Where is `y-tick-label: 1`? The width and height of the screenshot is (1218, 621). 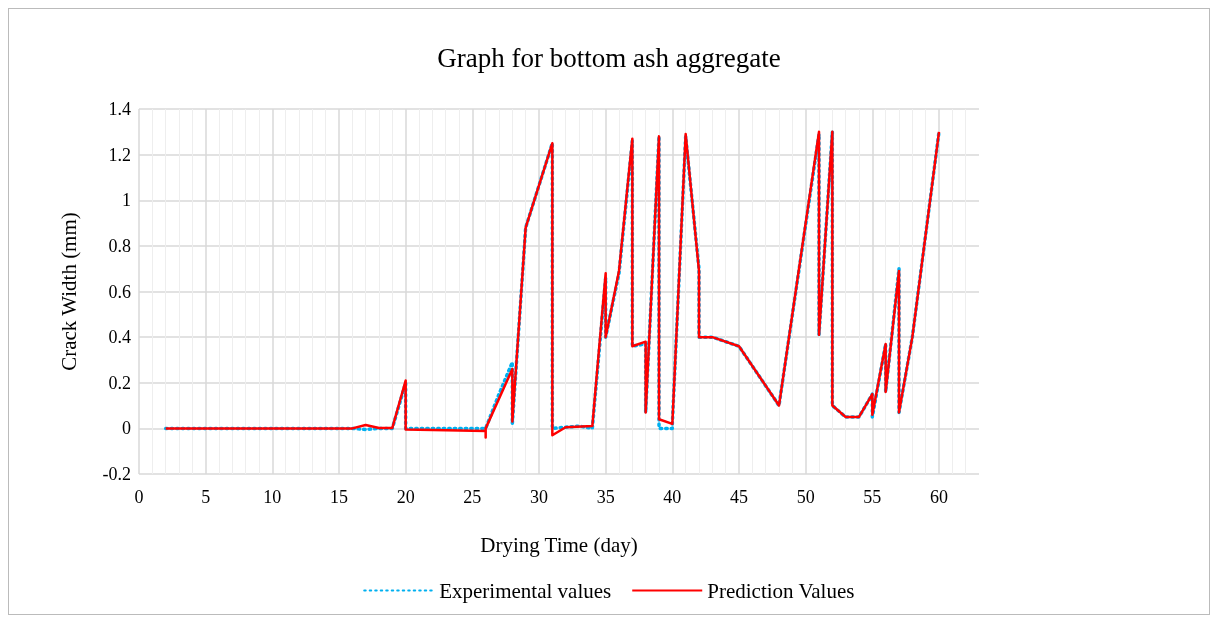 y-tick-label: 1 is located at coordinates (126, 200).